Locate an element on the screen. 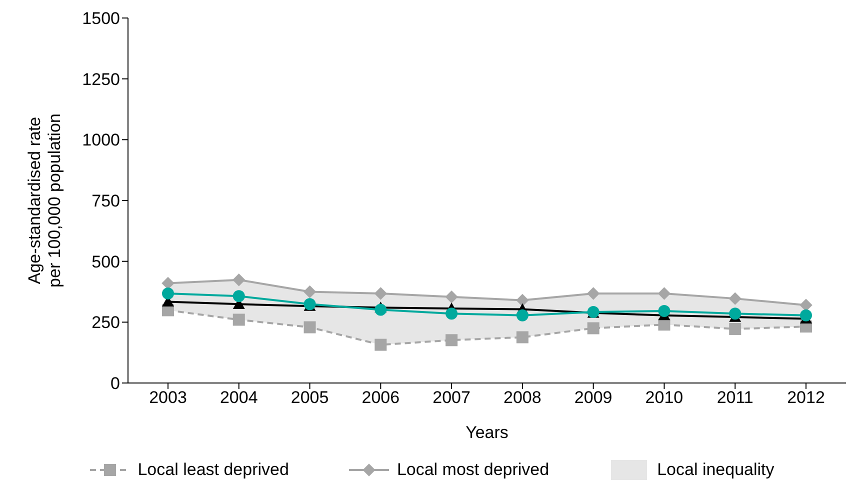  x-tick-label: 2010 is located at coordinates (664, 398).